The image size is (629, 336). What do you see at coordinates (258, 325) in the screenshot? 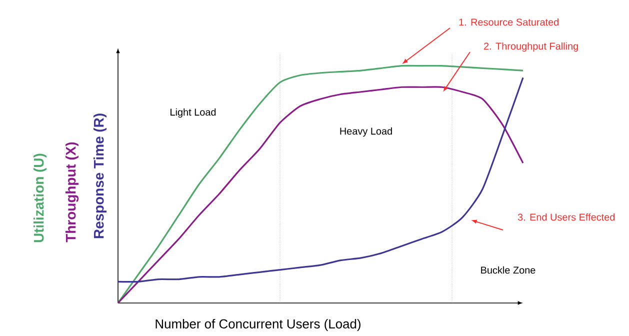
I see `x-axis-title: Number of Concurrent Users (Load)` at bounding box center [258, 325].